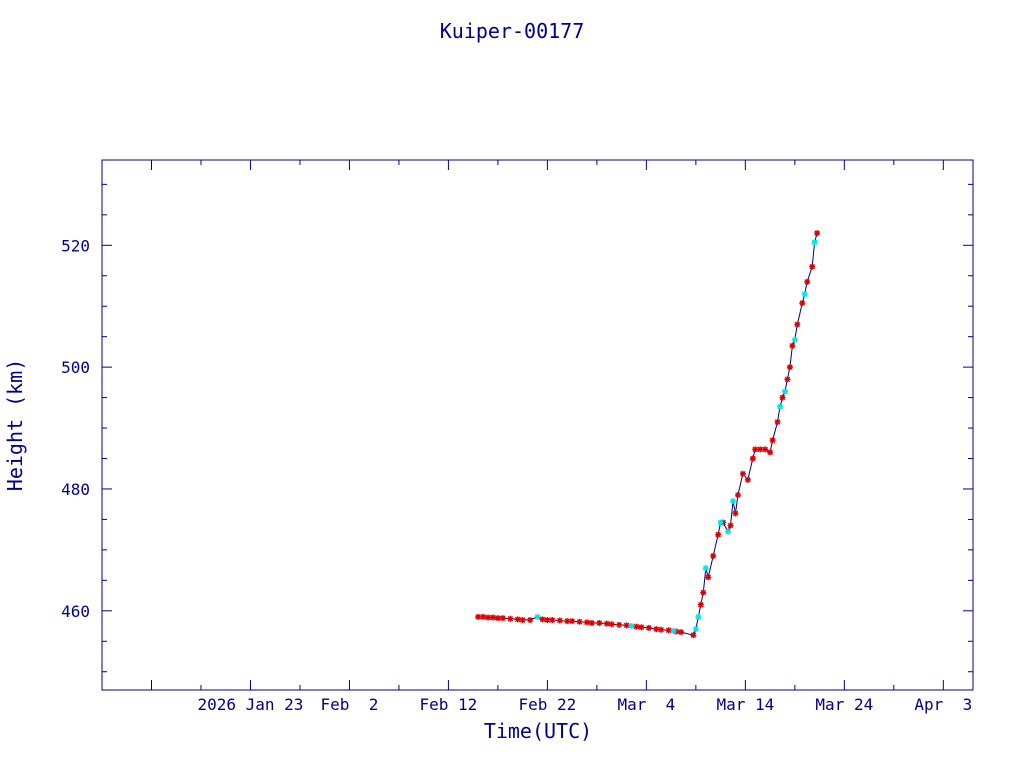 This screenshot has height=768, width=1024. I want to click on y-tick-labels: 460 480 500 520, so click(75, 428).